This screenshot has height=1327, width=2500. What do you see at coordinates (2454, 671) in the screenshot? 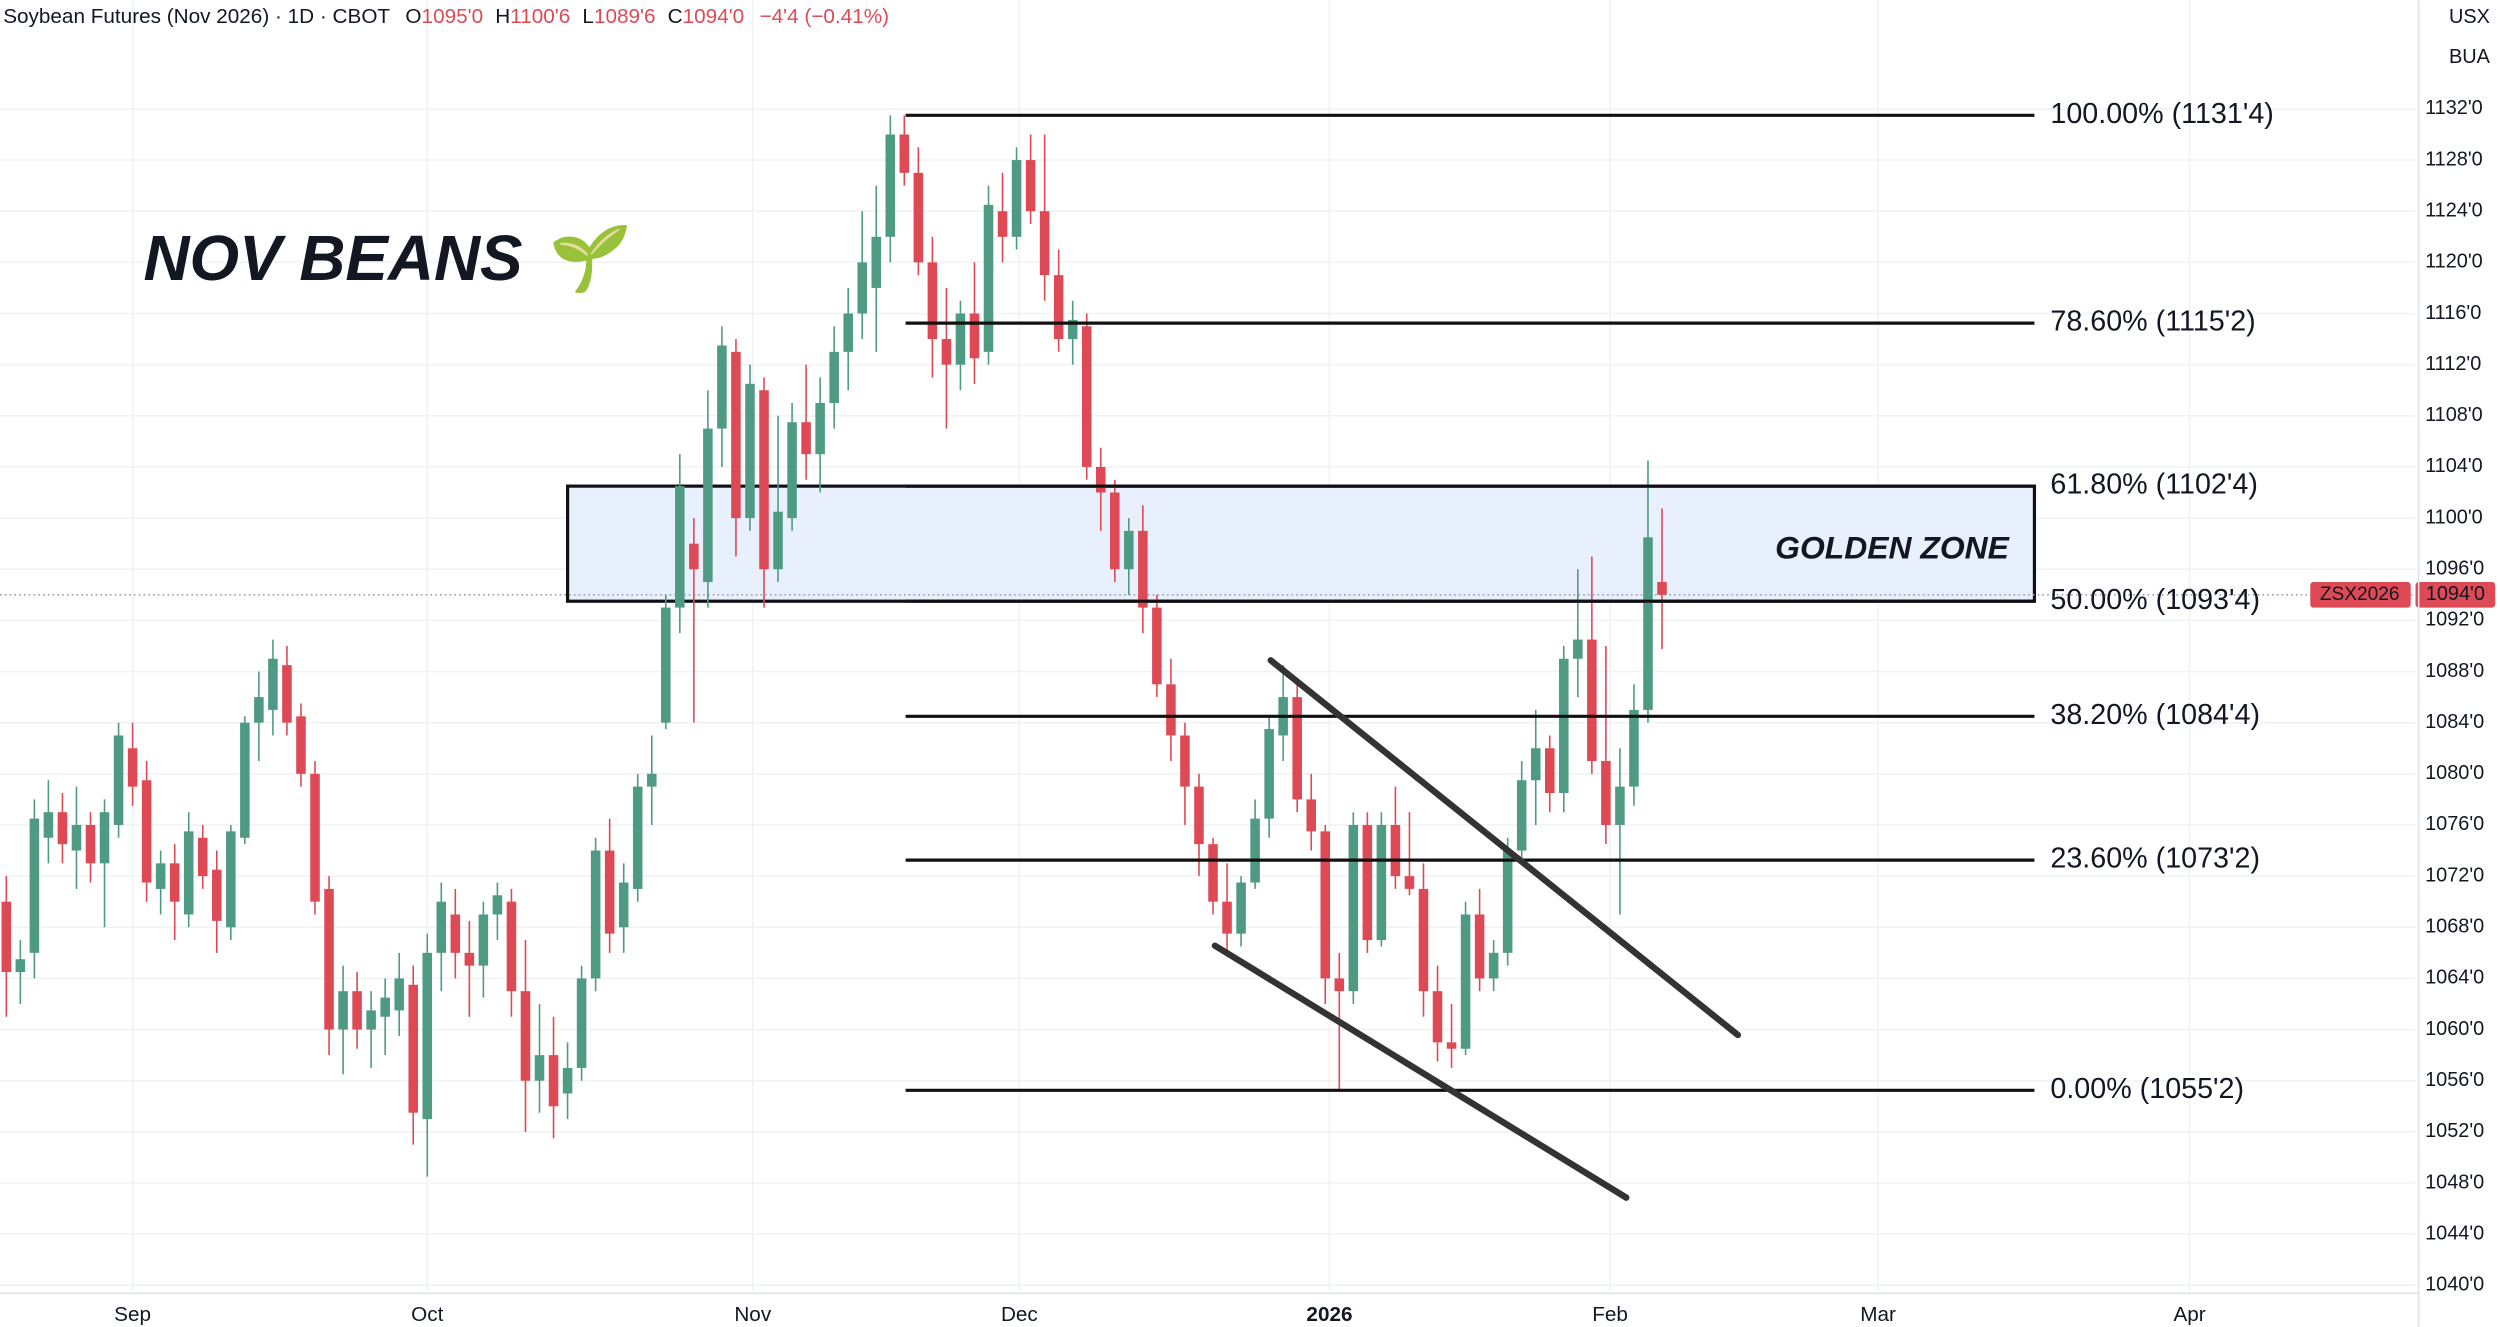
I see `y-tick-label: 1088'0` at bounding box center [2454, 671].